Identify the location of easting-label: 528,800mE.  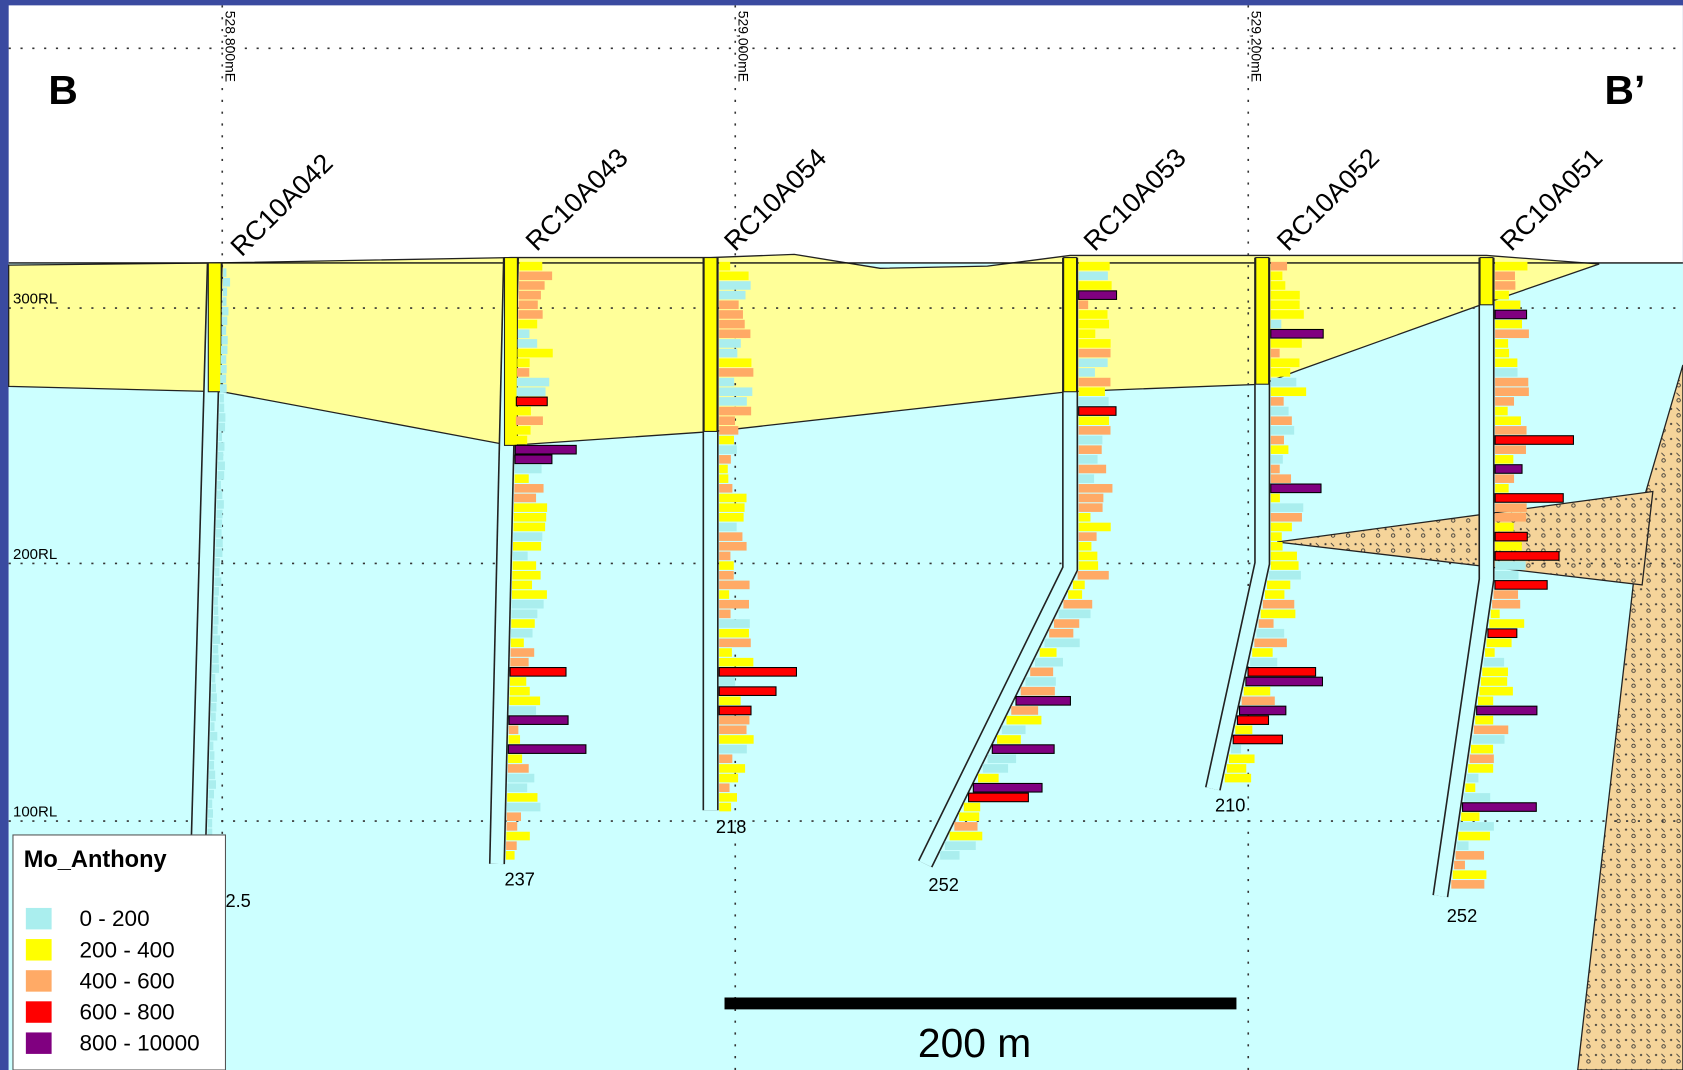
(230, 46).